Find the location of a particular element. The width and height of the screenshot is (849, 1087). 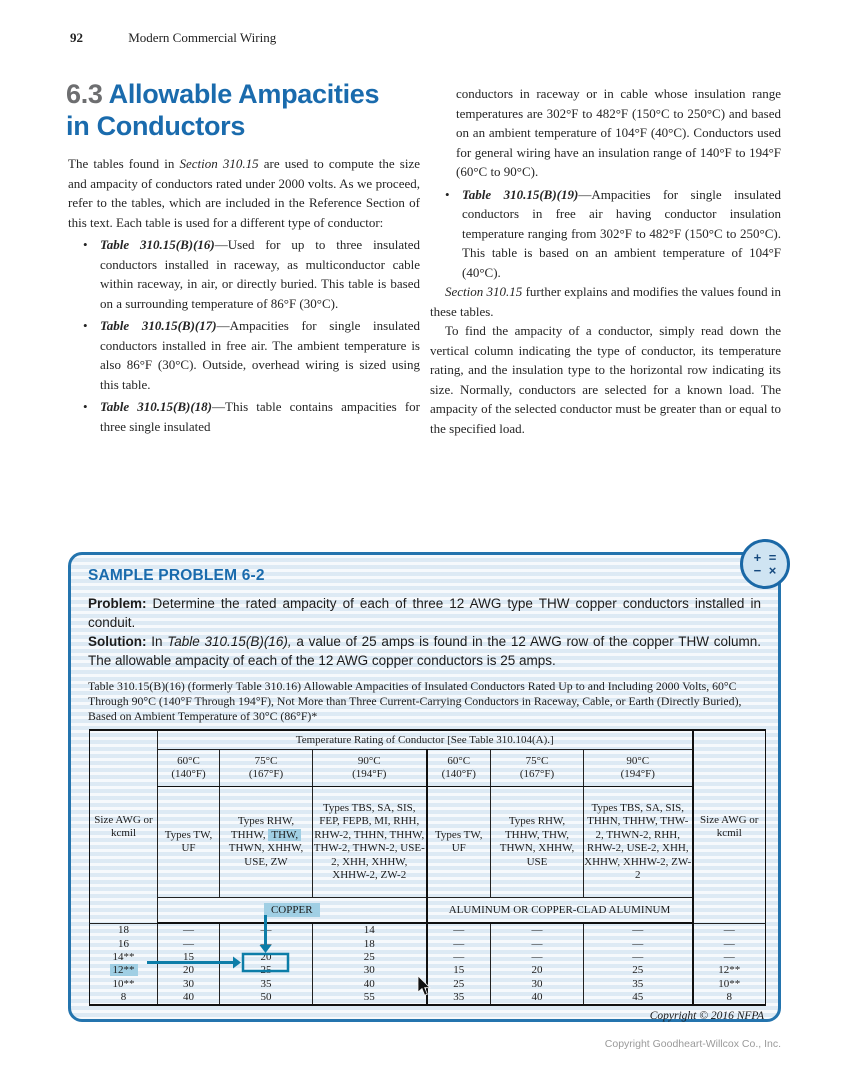

table-row: 14** 15 20 25— — — — is located at coordinates (428, 957).